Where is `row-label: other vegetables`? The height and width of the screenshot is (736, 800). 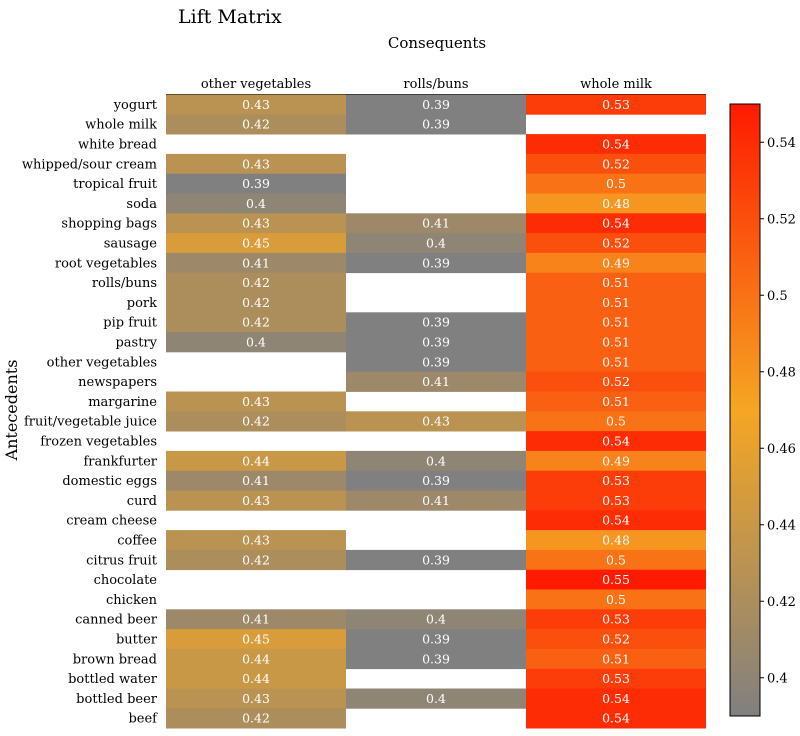
row-label: other vegetables is located at coordinates (102, 362).